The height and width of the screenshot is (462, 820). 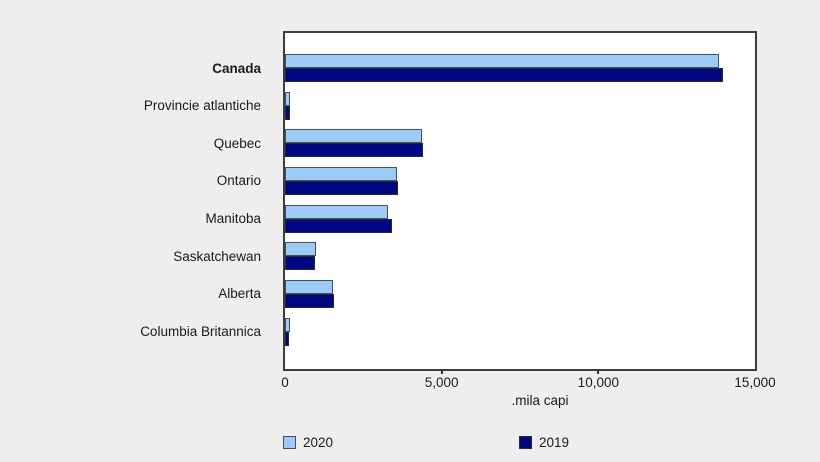 What do you see at coordinates (276, 293) in the screenshot?
I see `bar-pair-alberta: Alberta` at bounding box center [276, 293].